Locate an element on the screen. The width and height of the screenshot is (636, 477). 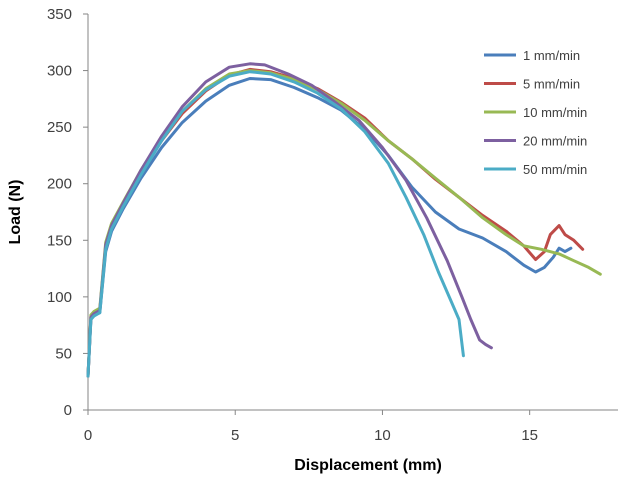
y-tick-label: 200 is located at coordinates (59, 184).